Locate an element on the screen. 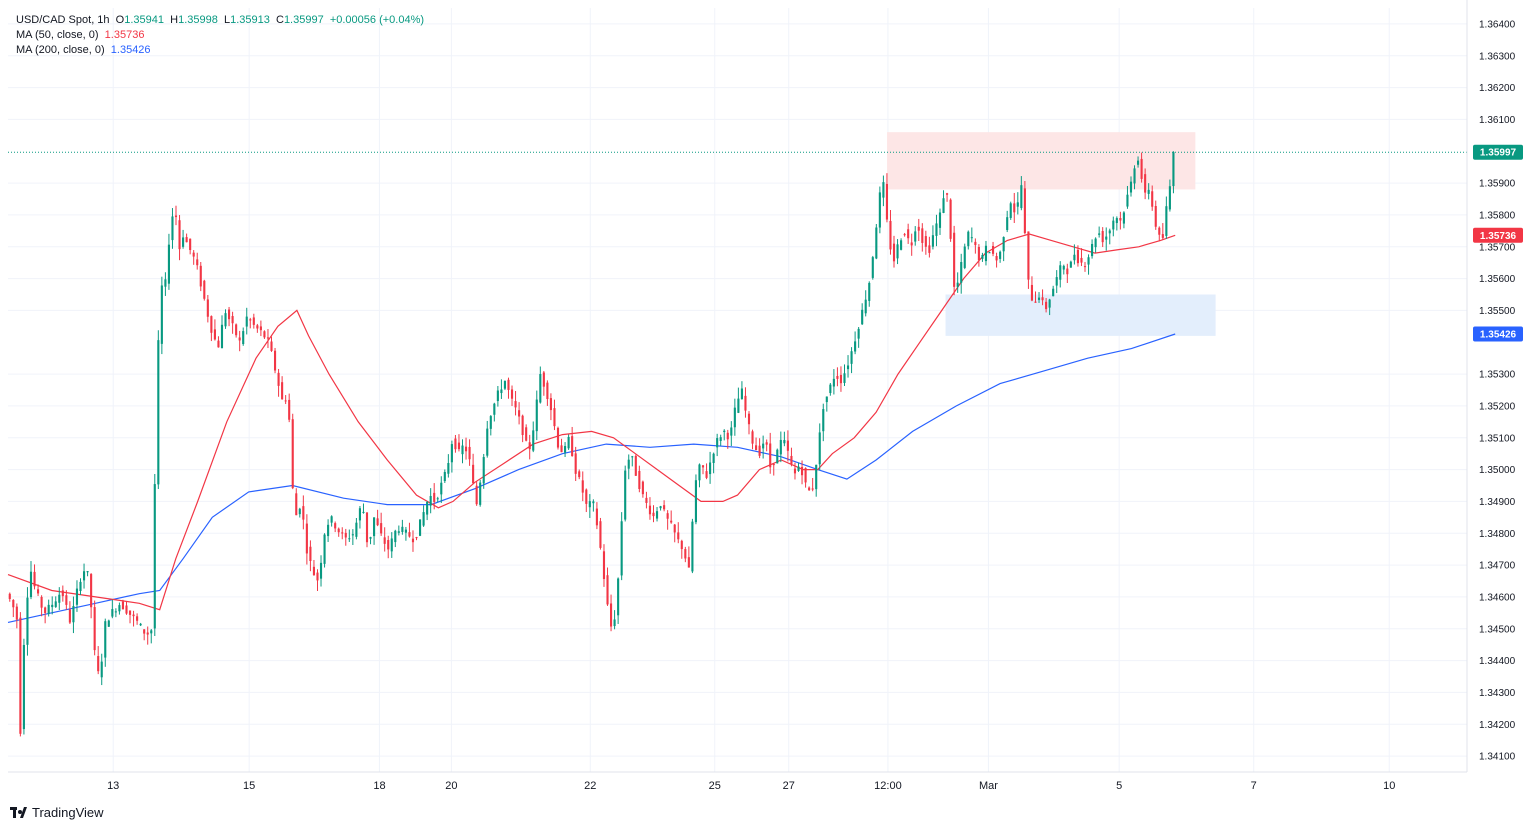  y-tick-label: 1.35300 is located at coordinates (1497, 375).